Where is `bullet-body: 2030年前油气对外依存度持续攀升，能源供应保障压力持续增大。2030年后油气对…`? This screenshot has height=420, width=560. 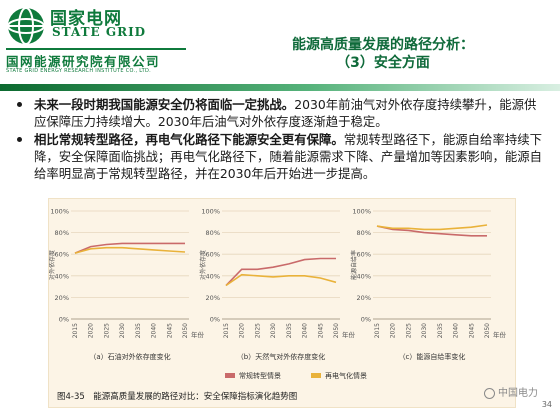 bullet-body: 2030年前油气对外依存度持续攀升，能源供应保障压力持续增大。2030年后油气对… is located at coordinates (285, 113).